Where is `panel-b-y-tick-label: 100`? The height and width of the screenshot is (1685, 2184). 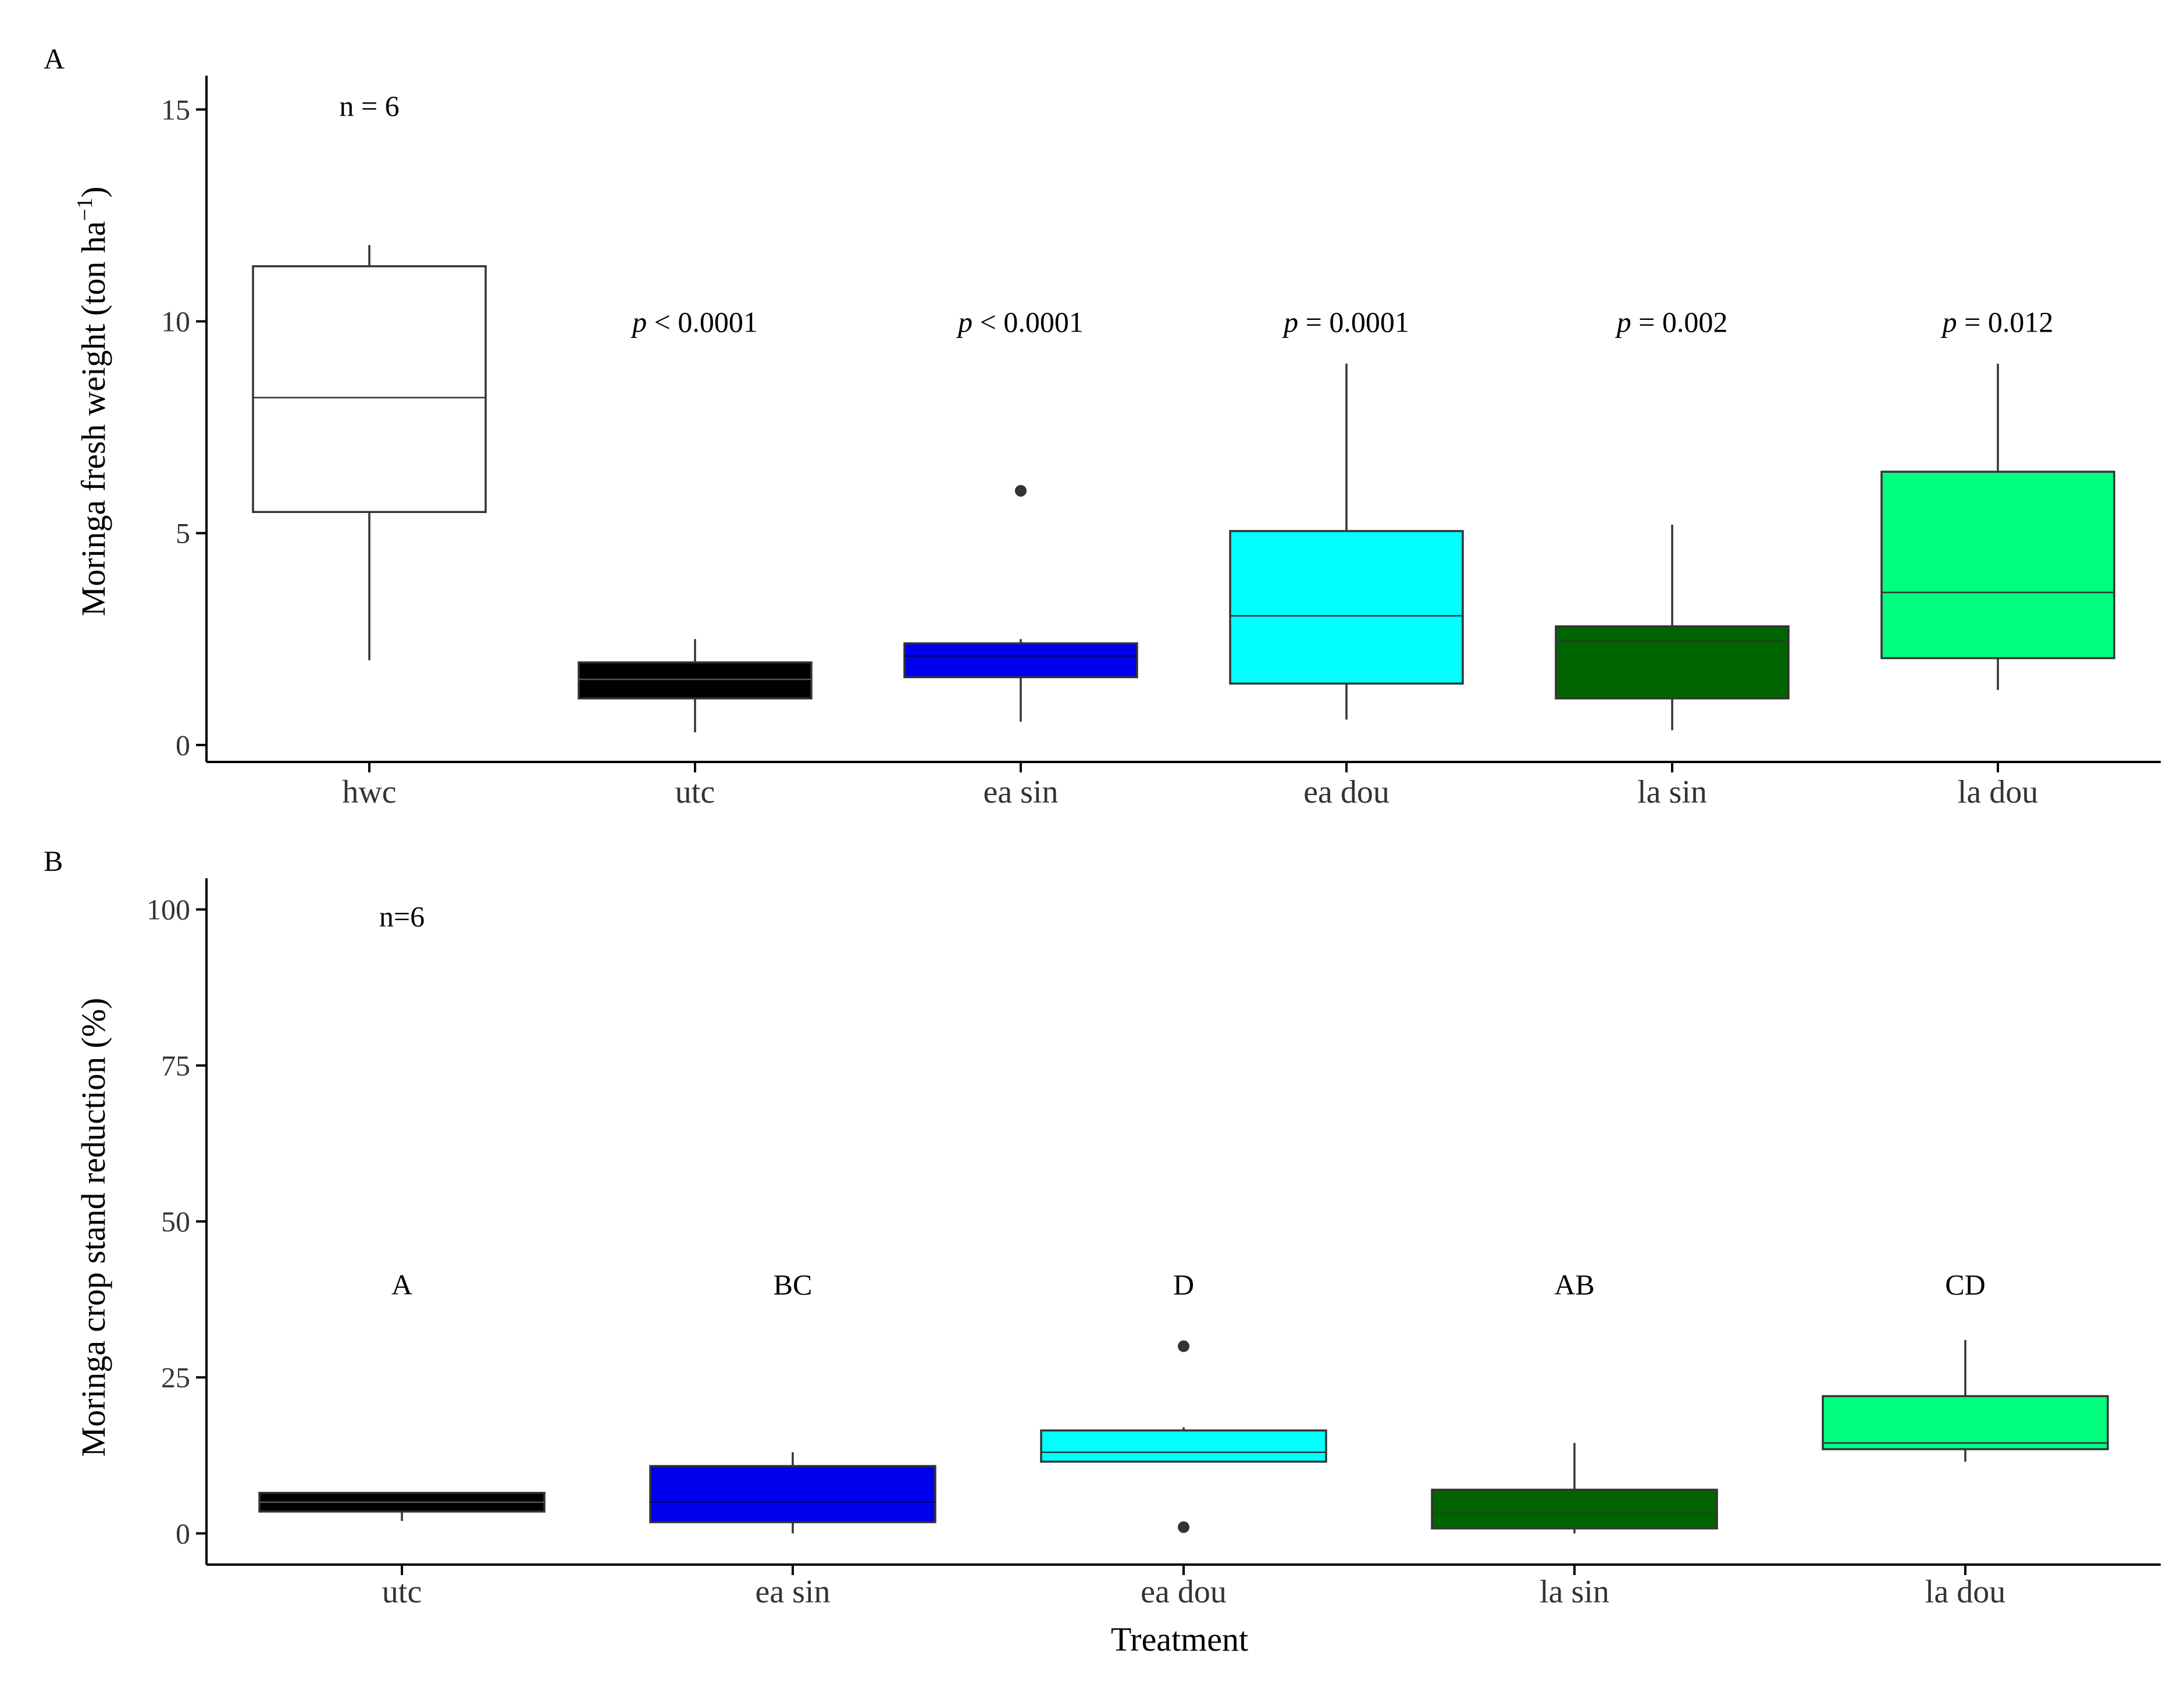
panel-b-y-tick-label: 100 is located at coordinates (169, 909).